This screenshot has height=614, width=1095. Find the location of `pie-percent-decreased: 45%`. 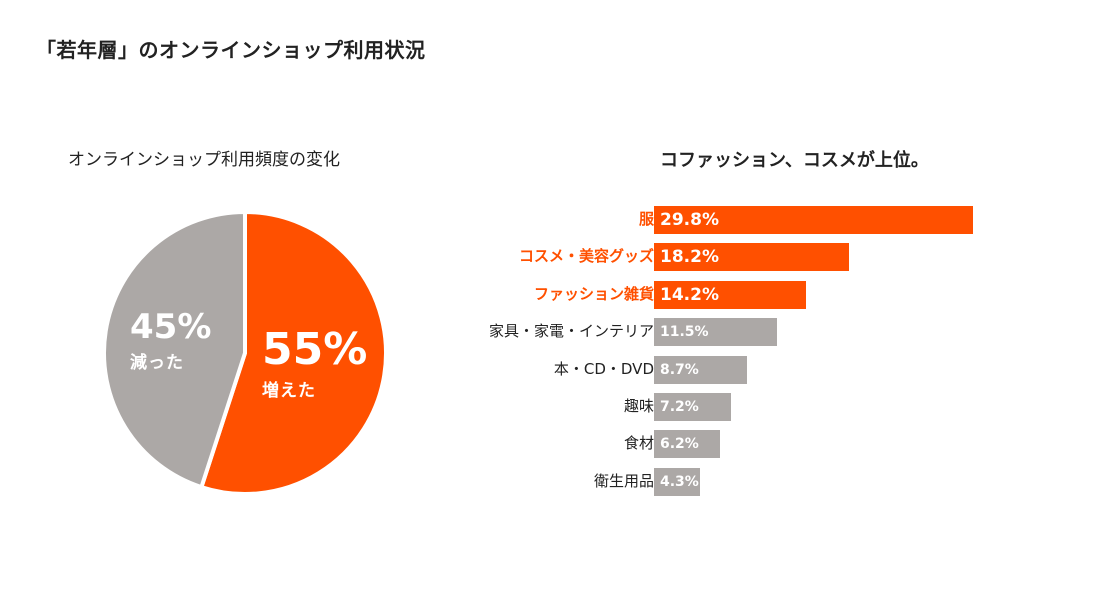

pie-percent-decreased: 45% is located at coordinates (171, 327).